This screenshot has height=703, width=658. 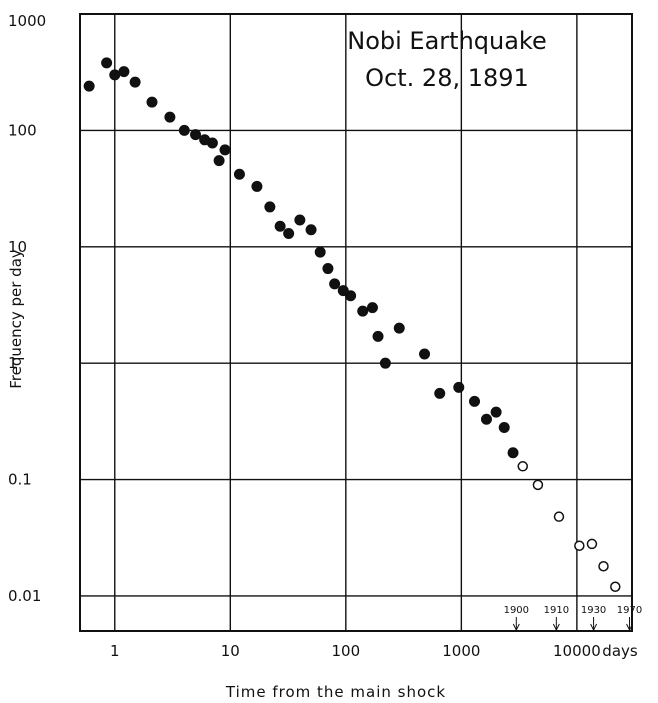 What do you see at coordinates (335, 692) in the screenshot?
I see `x-axis-label: Time from the main shock` at bounding box center [335, 692].